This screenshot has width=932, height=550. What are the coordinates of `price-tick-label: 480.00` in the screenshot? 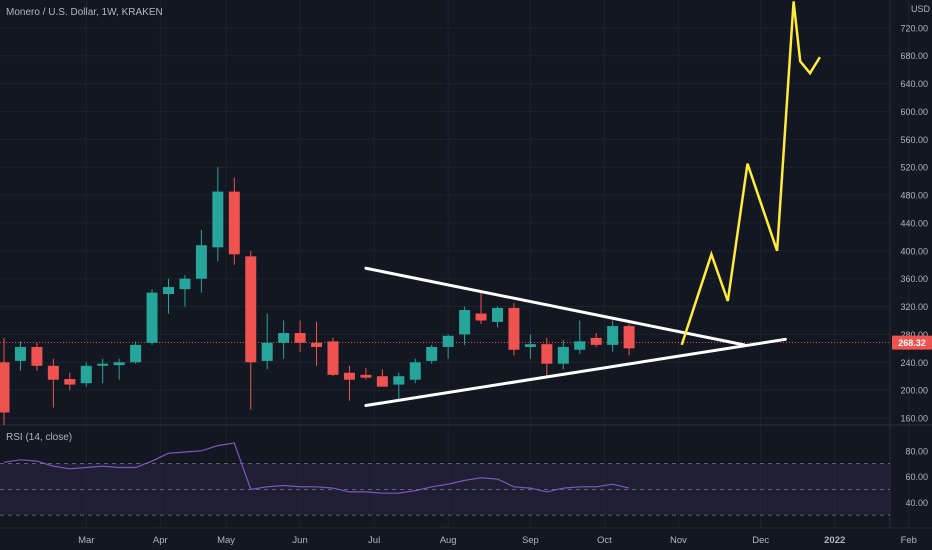 It's located at (914, 196).